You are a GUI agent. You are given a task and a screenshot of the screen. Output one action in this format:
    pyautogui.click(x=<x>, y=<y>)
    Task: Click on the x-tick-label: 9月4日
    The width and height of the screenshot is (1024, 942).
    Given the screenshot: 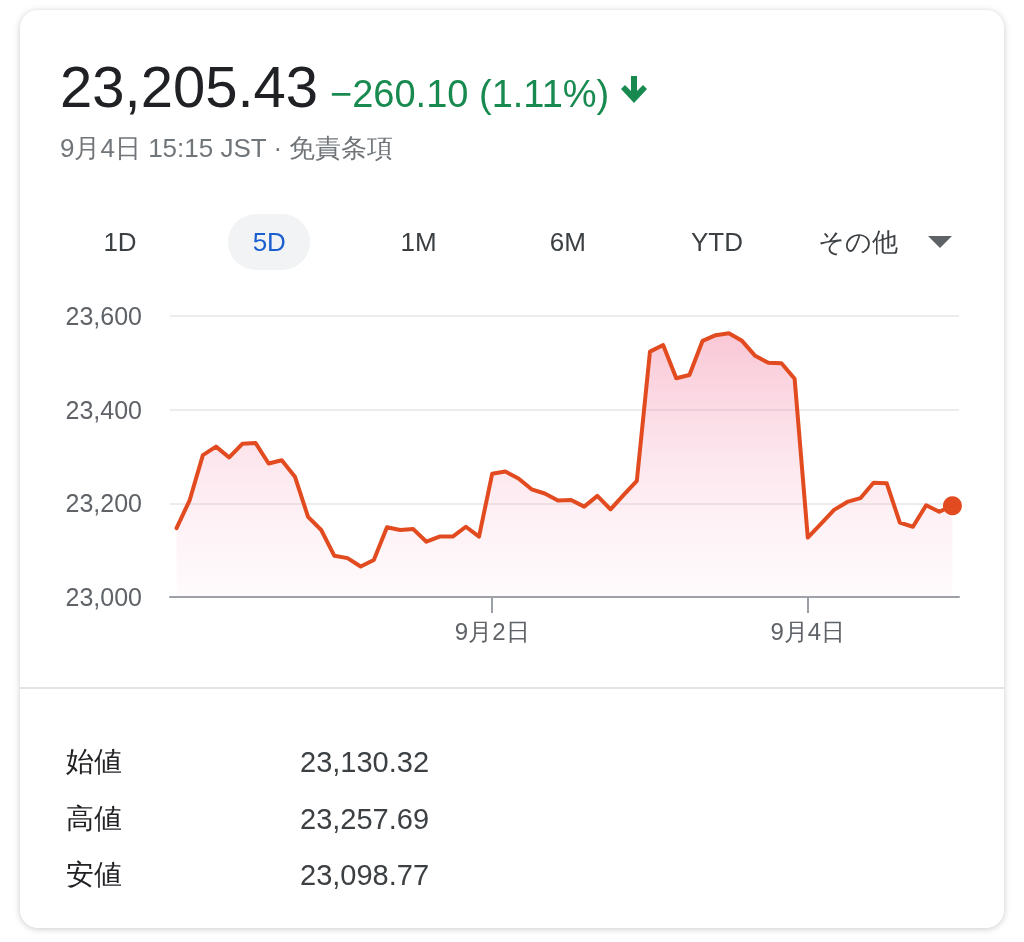 What is the action you would take?
    pyautogui.click(x=808, y=631)
    